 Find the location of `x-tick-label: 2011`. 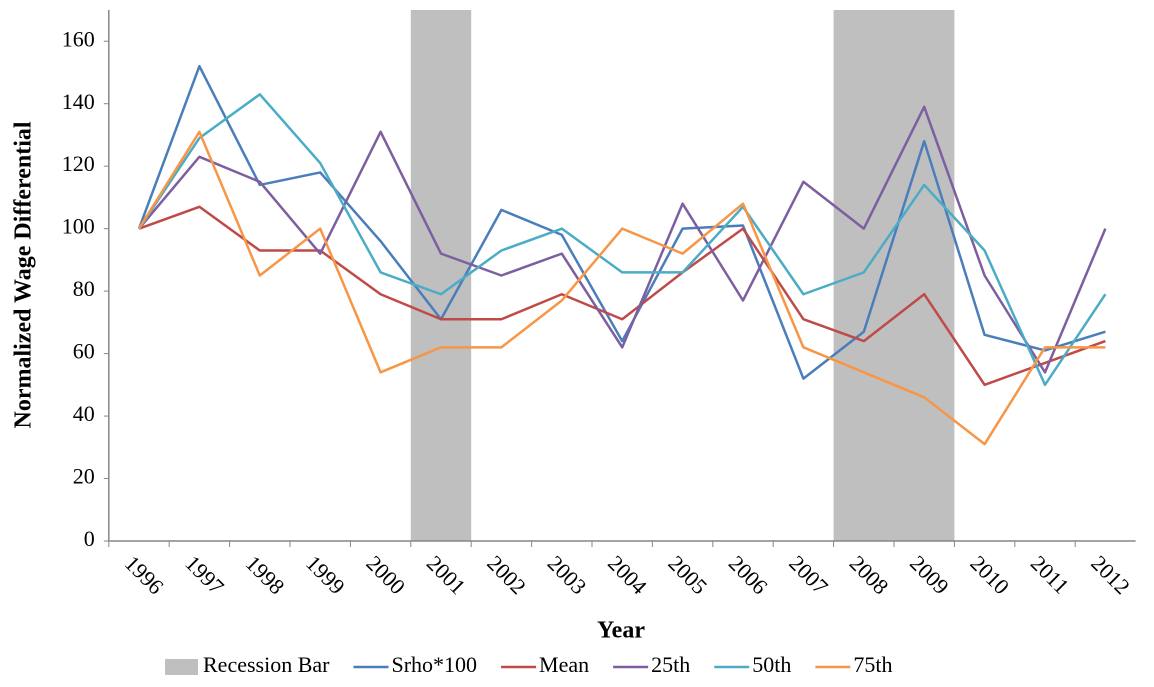

x-tick-label: 2011 is located at coordinates (1050, 574).